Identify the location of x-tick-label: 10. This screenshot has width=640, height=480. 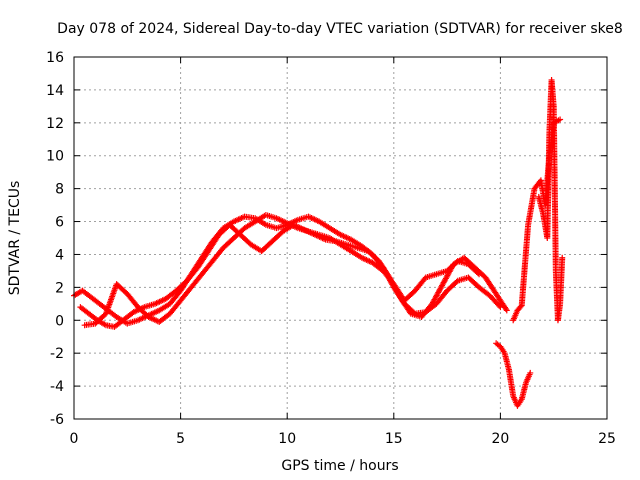
(287, 439).